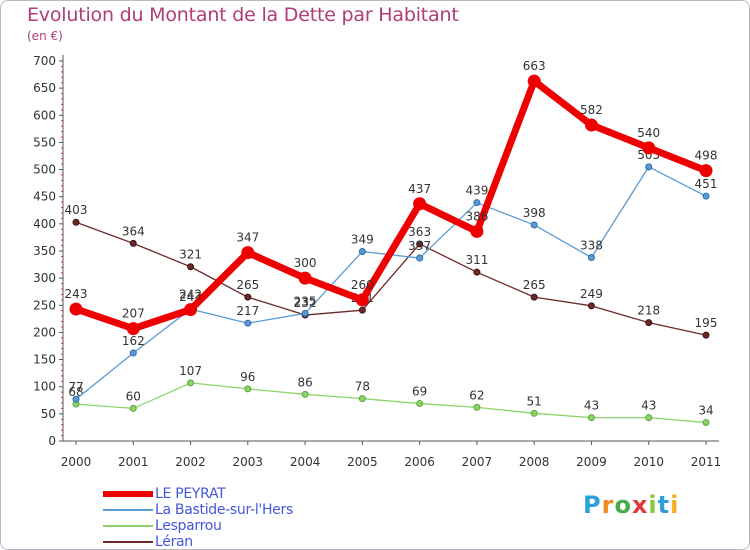 The image size is (750, 550). Describe the element at coordinates (706, 184) in the screenshot. I see `data-label-1: 451` at that location.